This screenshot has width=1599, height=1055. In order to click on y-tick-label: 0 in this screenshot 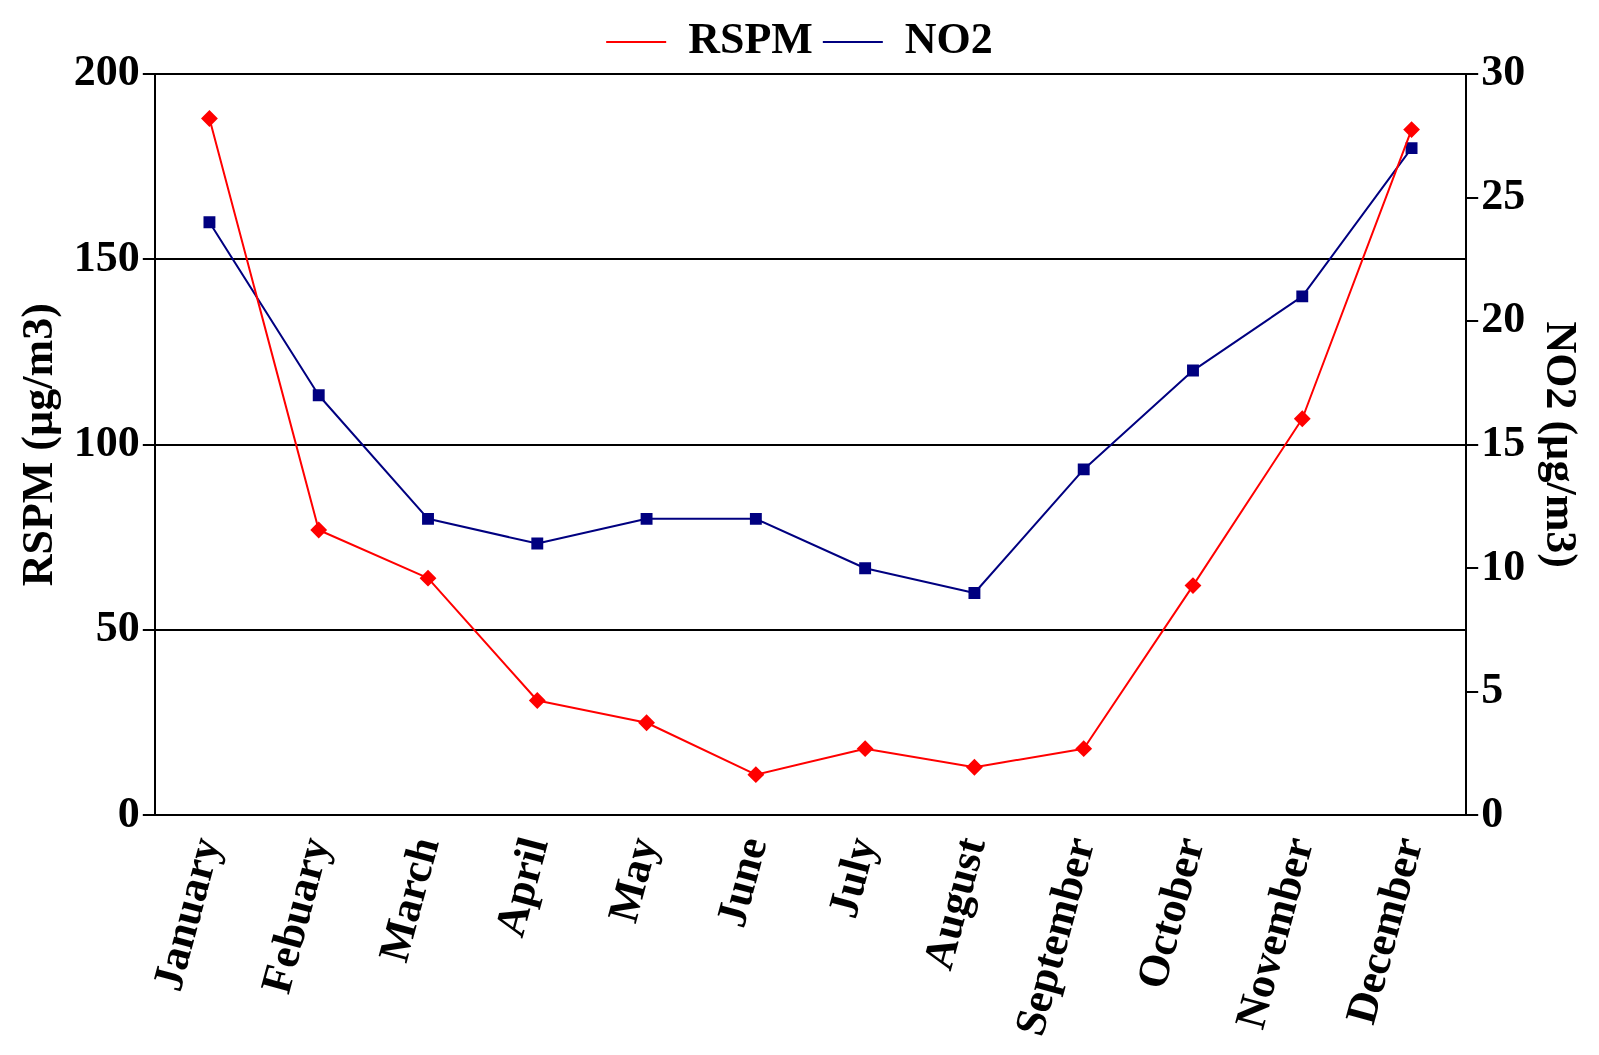, I will do `click(128, 812)`.